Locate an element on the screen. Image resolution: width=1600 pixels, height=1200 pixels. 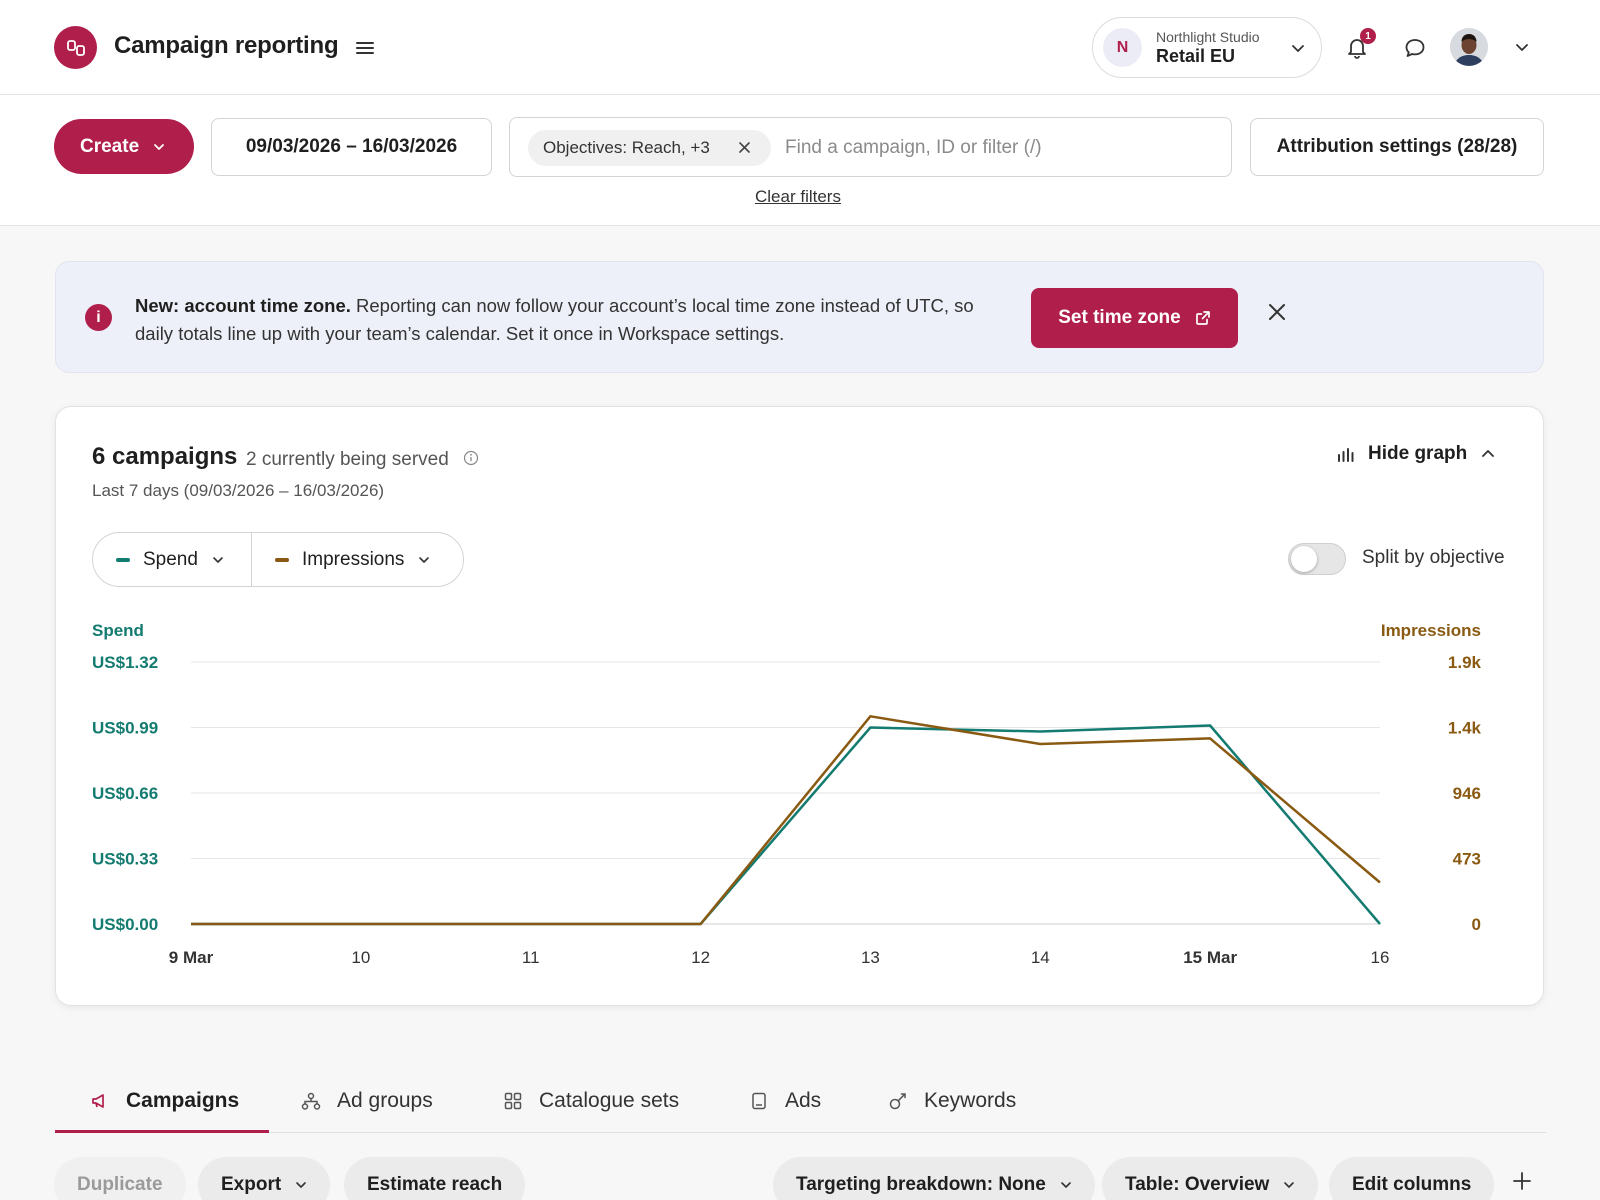
active-tab-indicator is located at coordinates (162, 1131).